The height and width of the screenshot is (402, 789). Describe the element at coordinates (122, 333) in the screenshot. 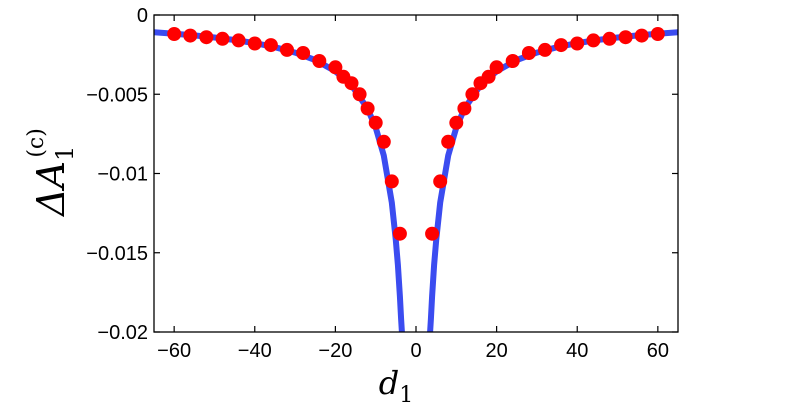

I see `y-tick-label: −0.02` at that location.